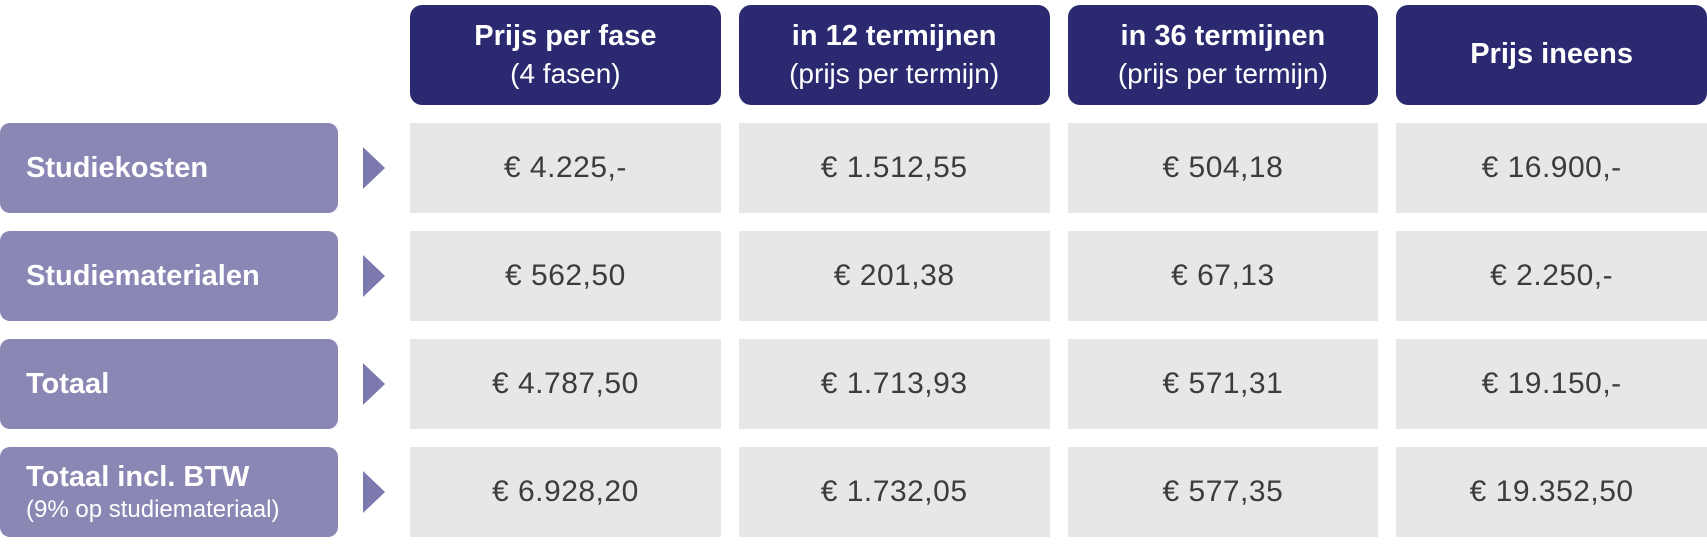 The height and width of the screenshot is (548, 1707). I want to click on value-cell: € 19.352,50, so click(1551, 492).